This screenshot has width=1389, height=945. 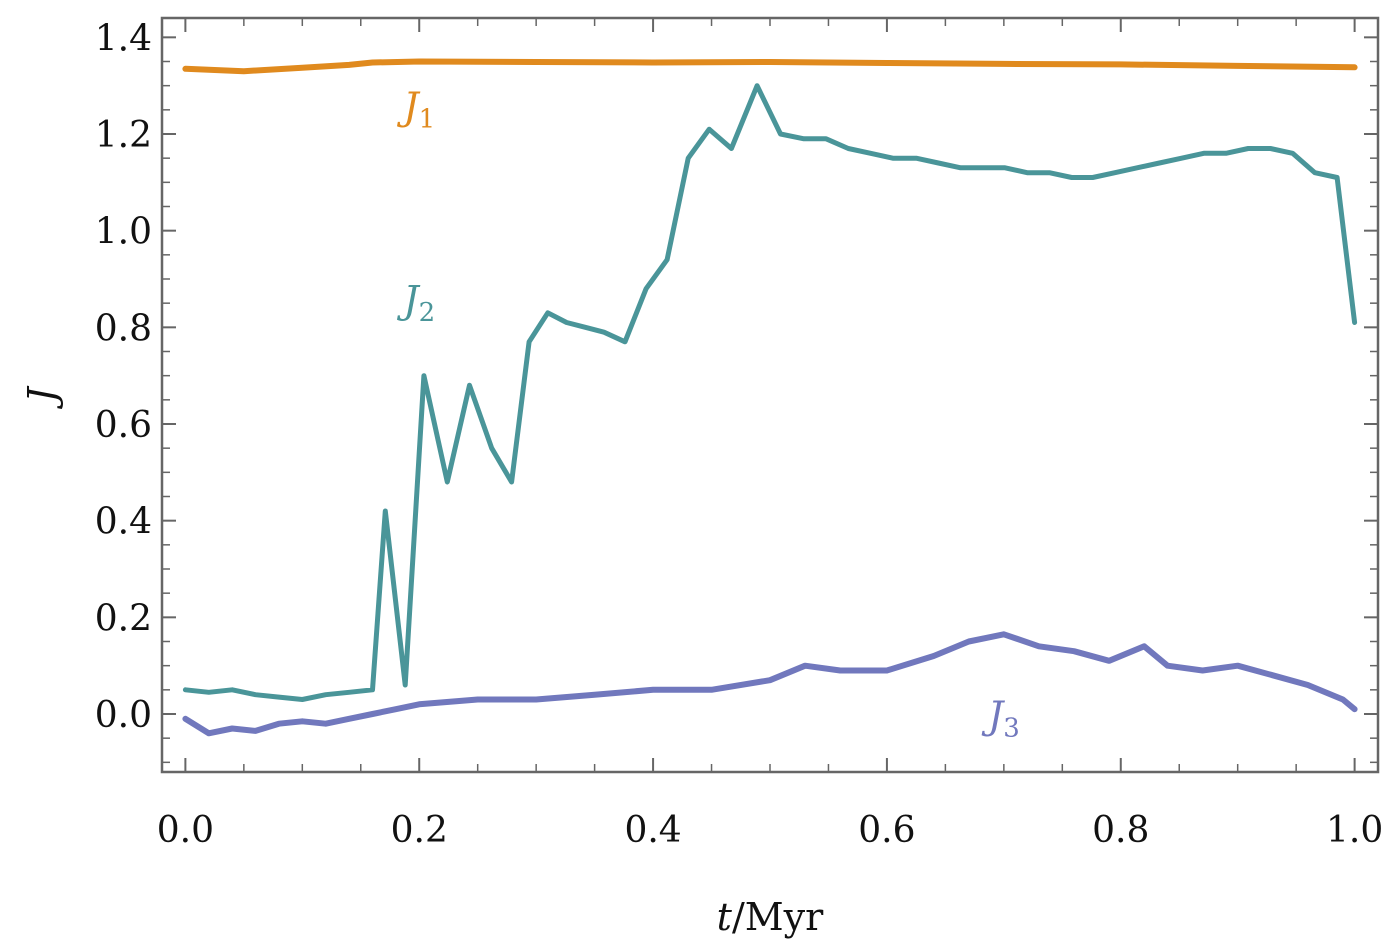 What do you see at coordinates (1354, 830) in the screenshot?
I see `x-tick-label: 1.0` at bounding box center [1354, 830].